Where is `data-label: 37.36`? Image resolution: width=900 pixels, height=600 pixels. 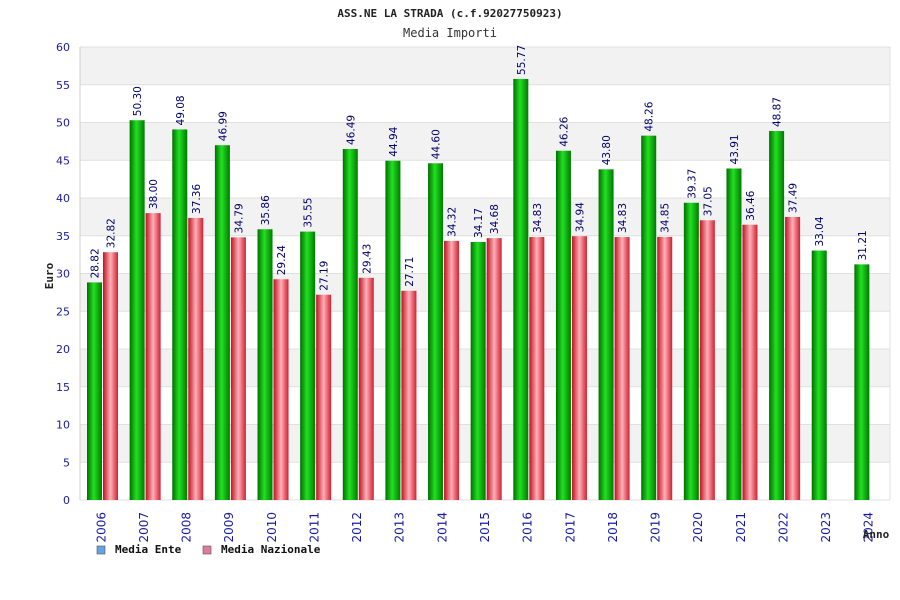
data-label: 37.36 is located at coordinates (197, 199).